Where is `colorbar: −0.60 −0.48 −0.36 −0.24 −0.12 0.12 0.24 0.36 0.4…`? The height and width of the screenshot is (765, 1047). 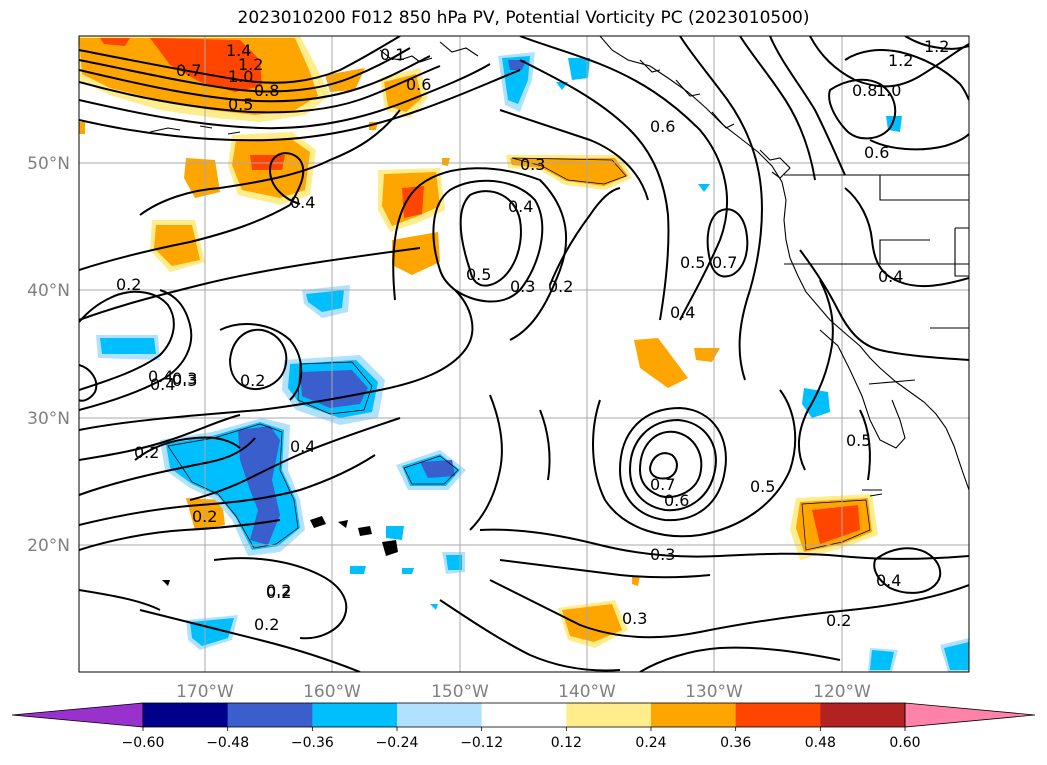
colorbar: −0.60 −0.48 −0.36 −0.24 −0.12 0.12 0.24 0.36 0.4… is located at coordinates (523, 726).